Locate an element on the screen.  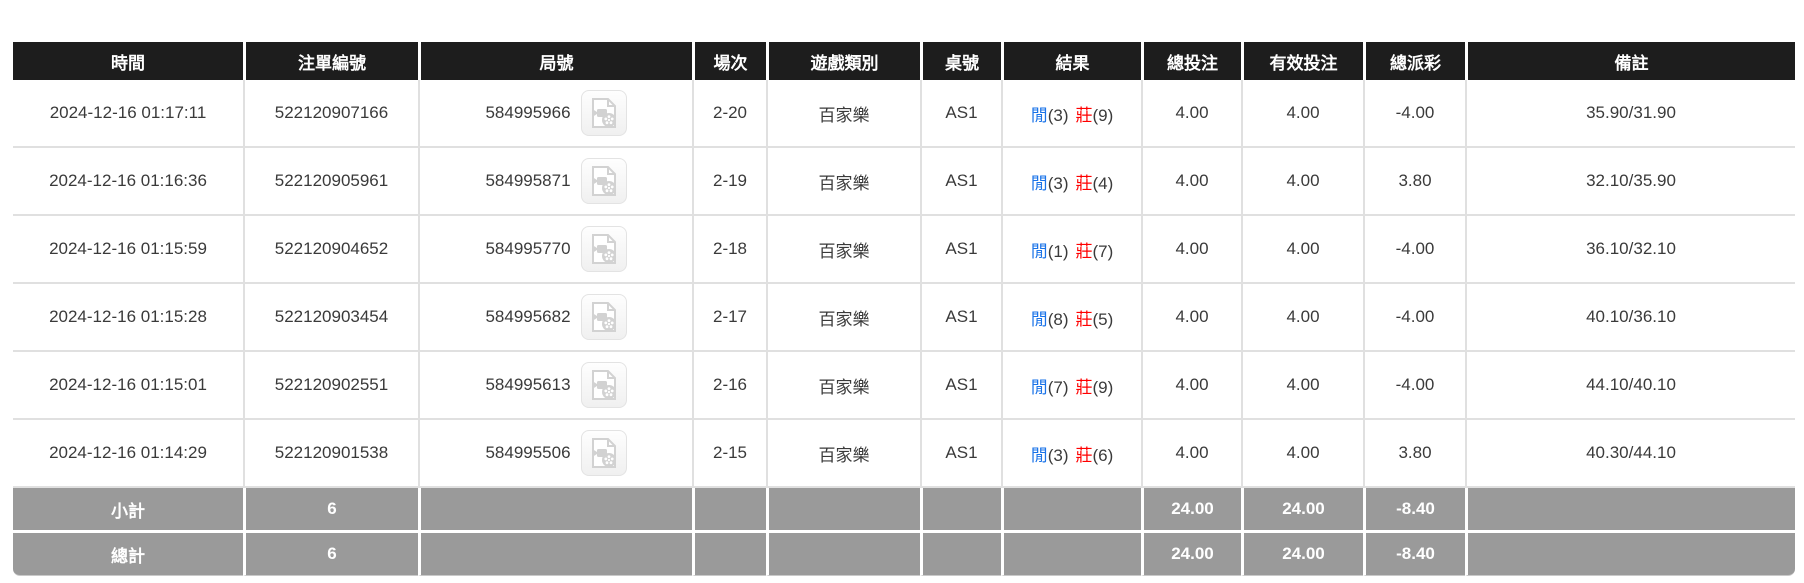
cell-round: 584995506 is located at coordinates (555, 454).